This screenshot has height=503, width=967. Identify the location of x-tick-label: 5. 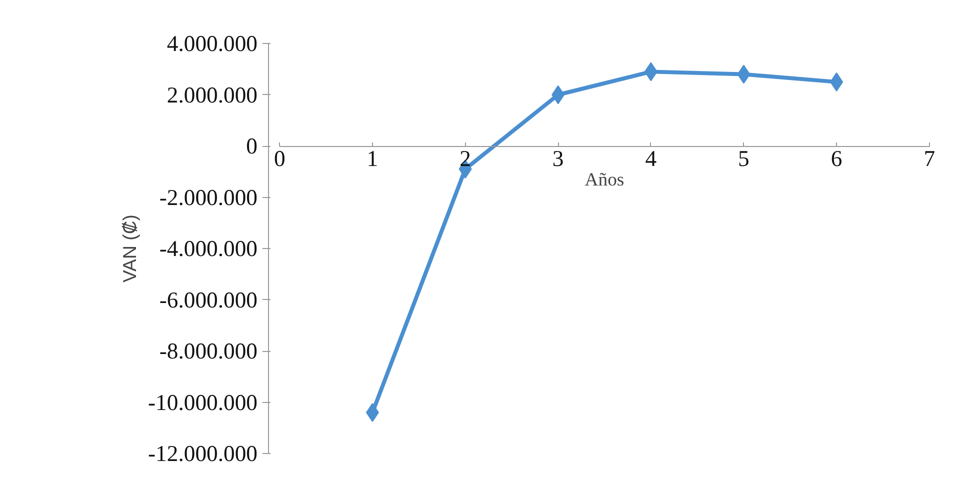
(744, 158).